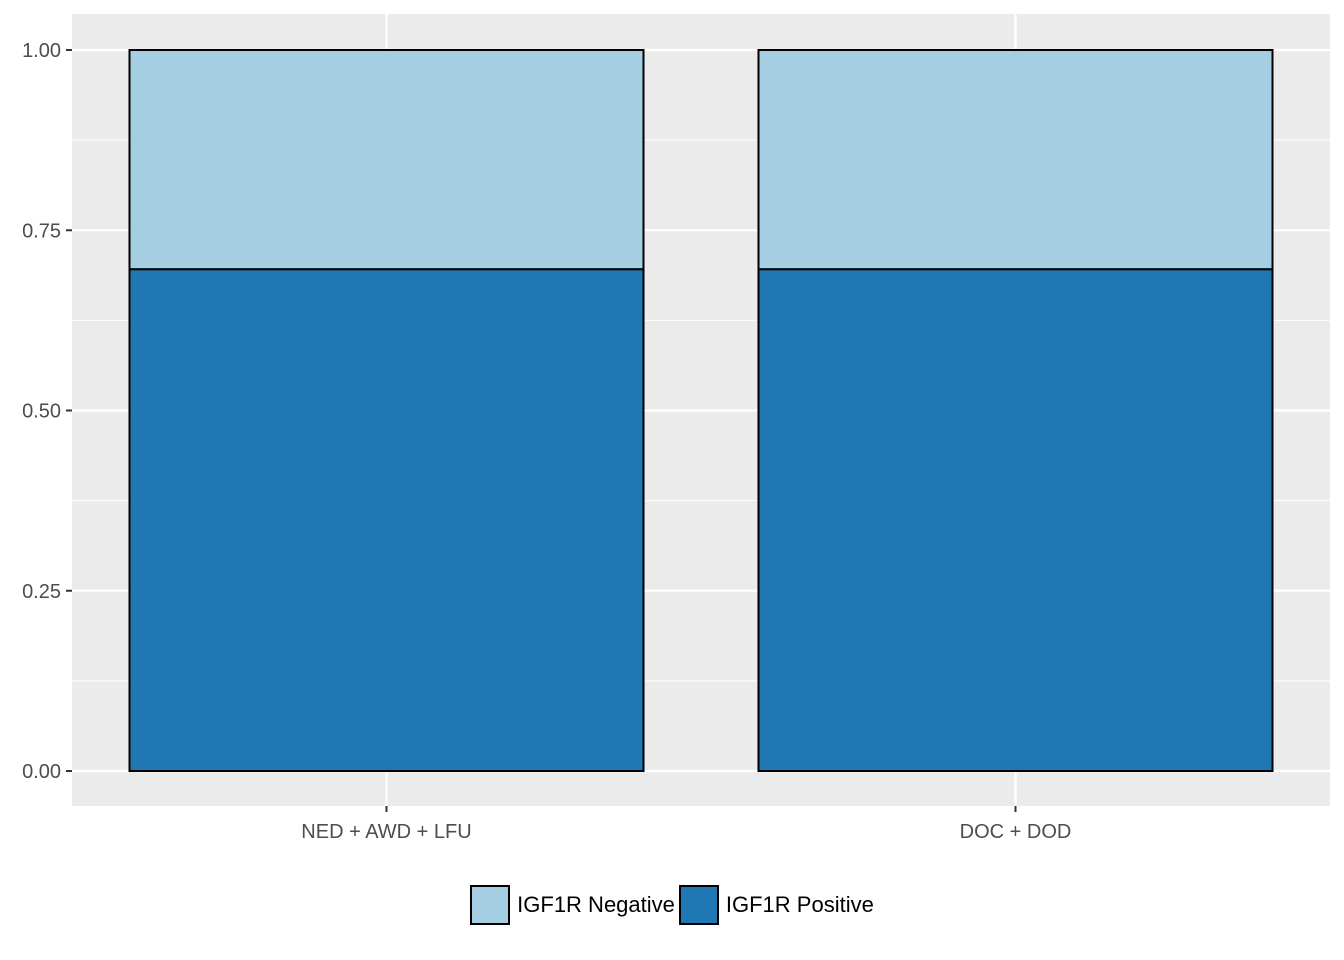  What do you see at coordinates (41, 51) in the screenshot?
I see `y-tick-label: 1.00` at bounding box center [41, 51].